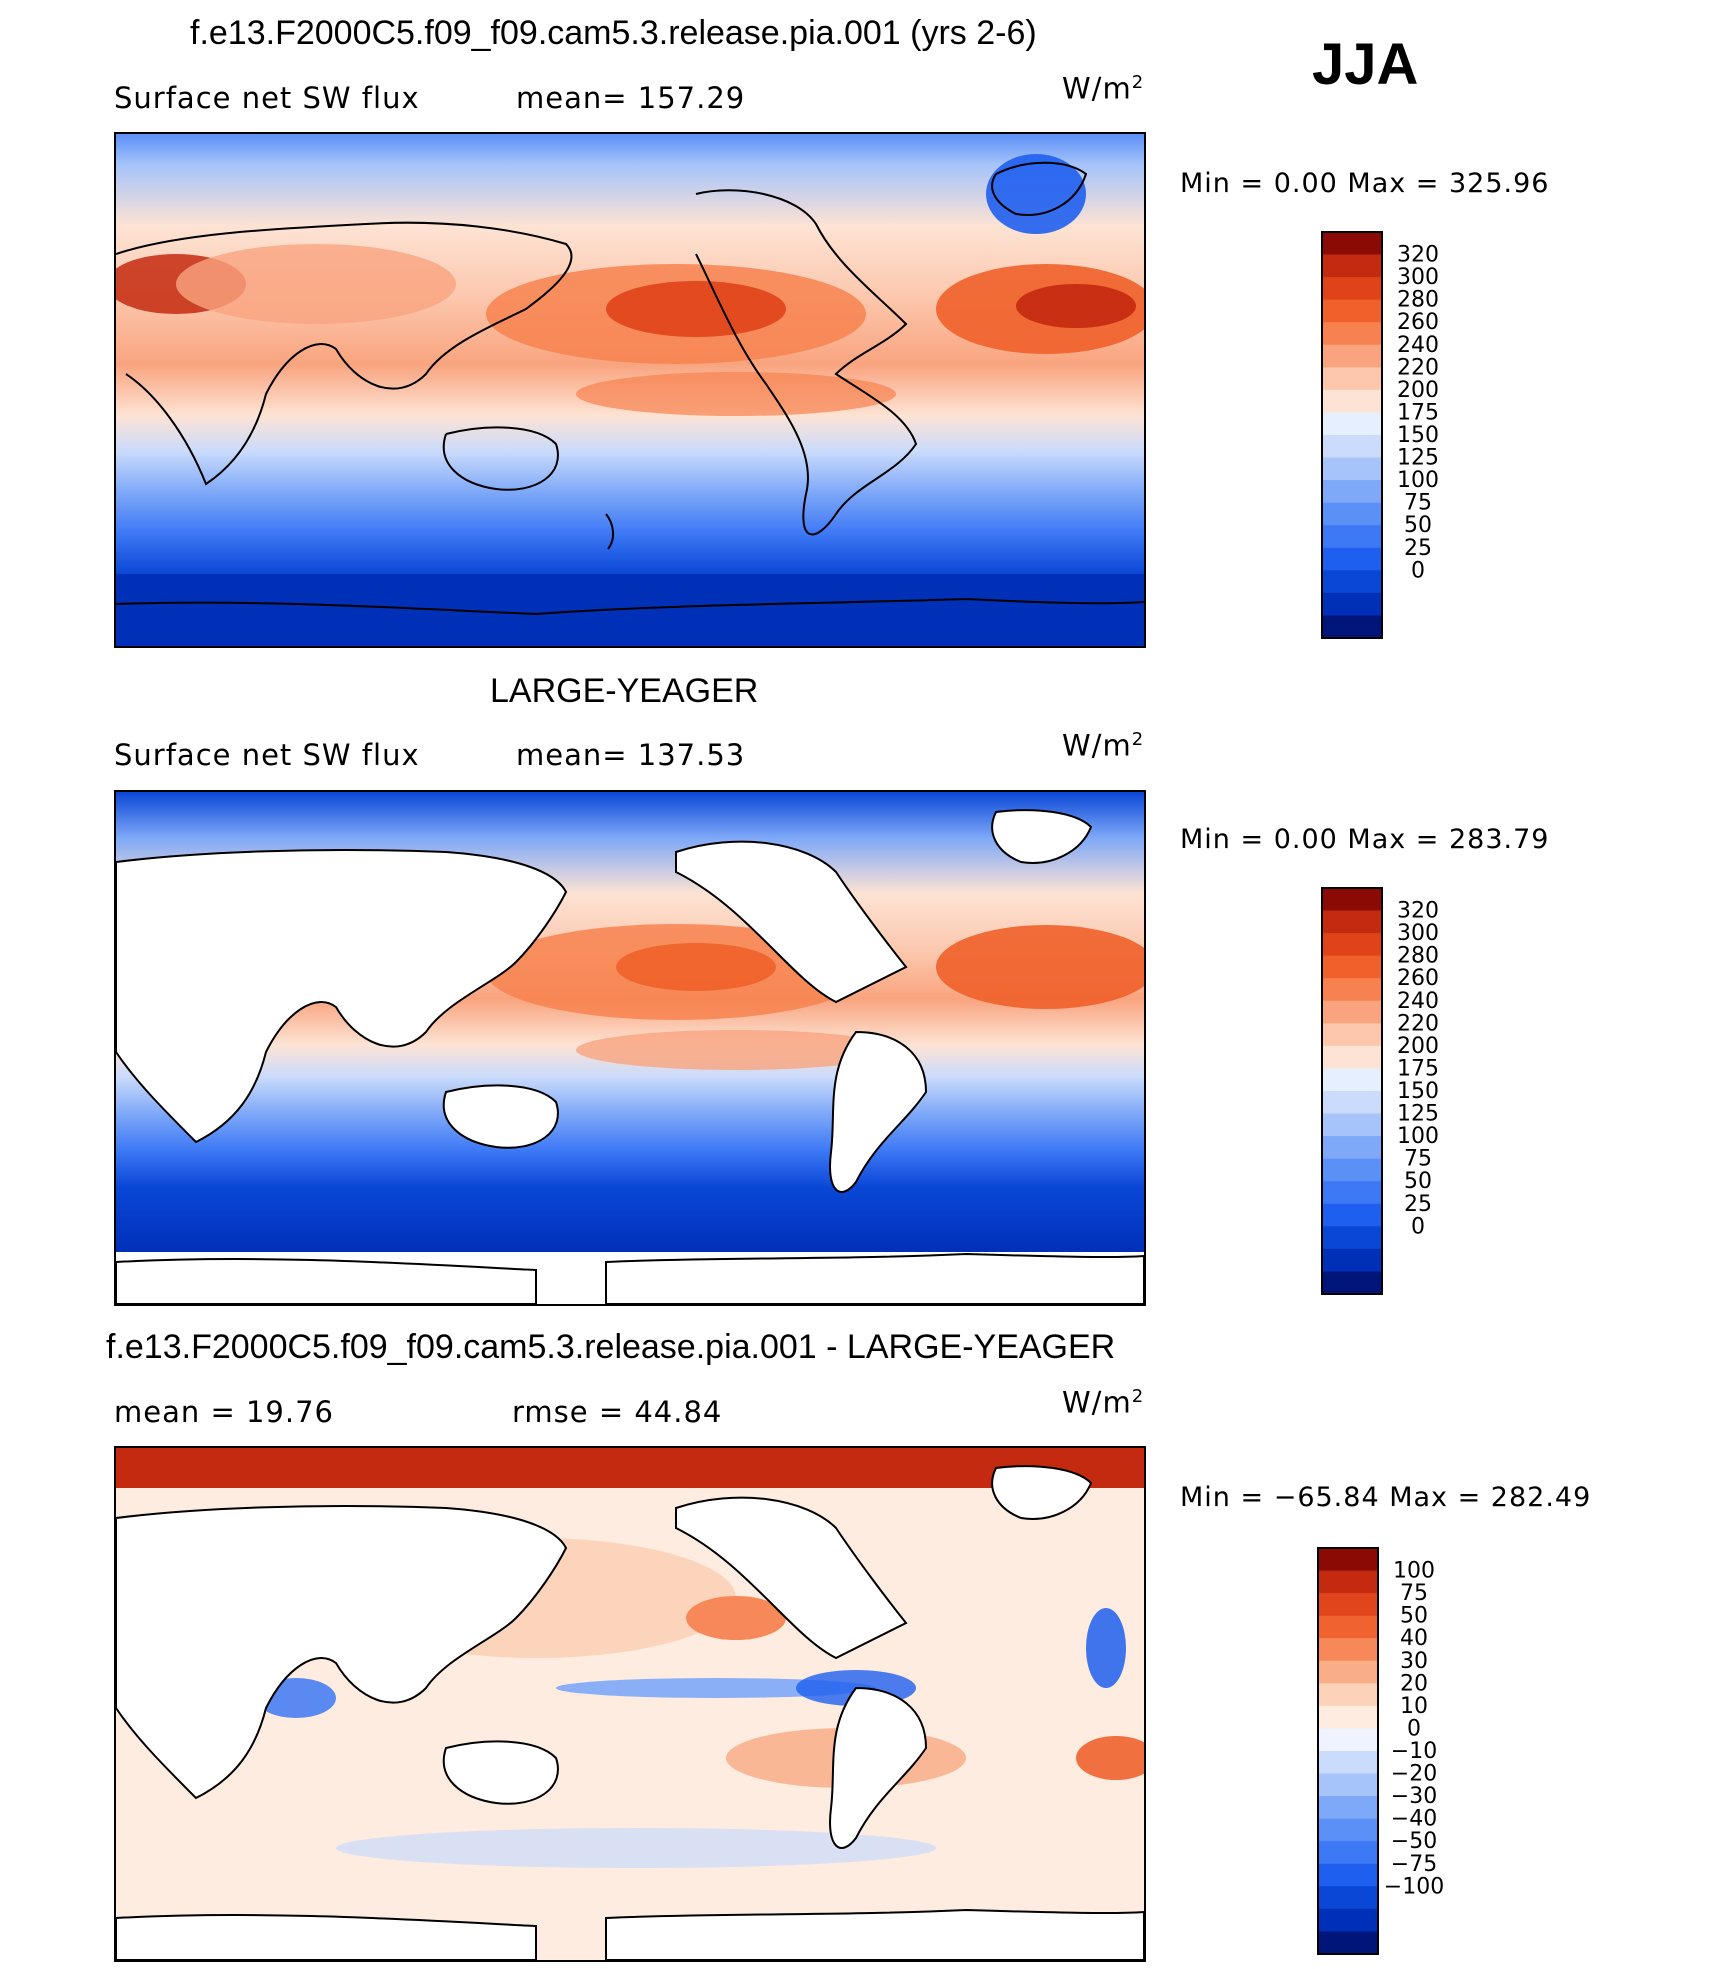 The image size is (1710, 1969). Describe the element at coordinates (1418, 1068) in the screenshot. I see `panel-2-colorbar-tick-label: 175` at that location.